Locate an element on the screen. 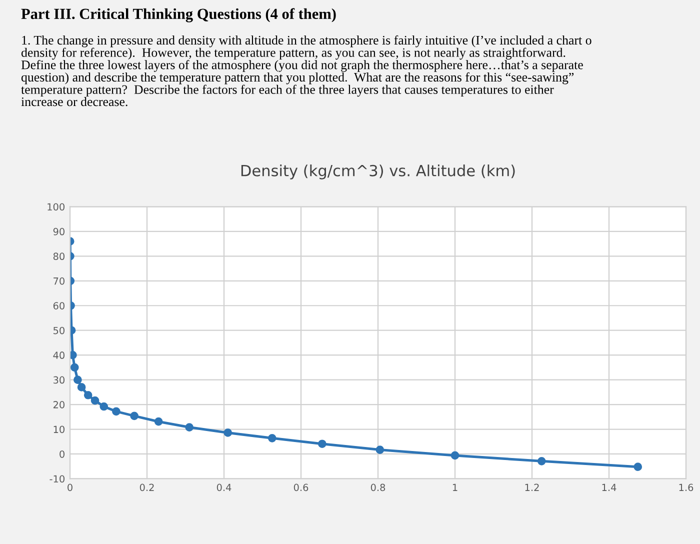  x-tick-label: 0.2 is located at coordinates (147, 488).